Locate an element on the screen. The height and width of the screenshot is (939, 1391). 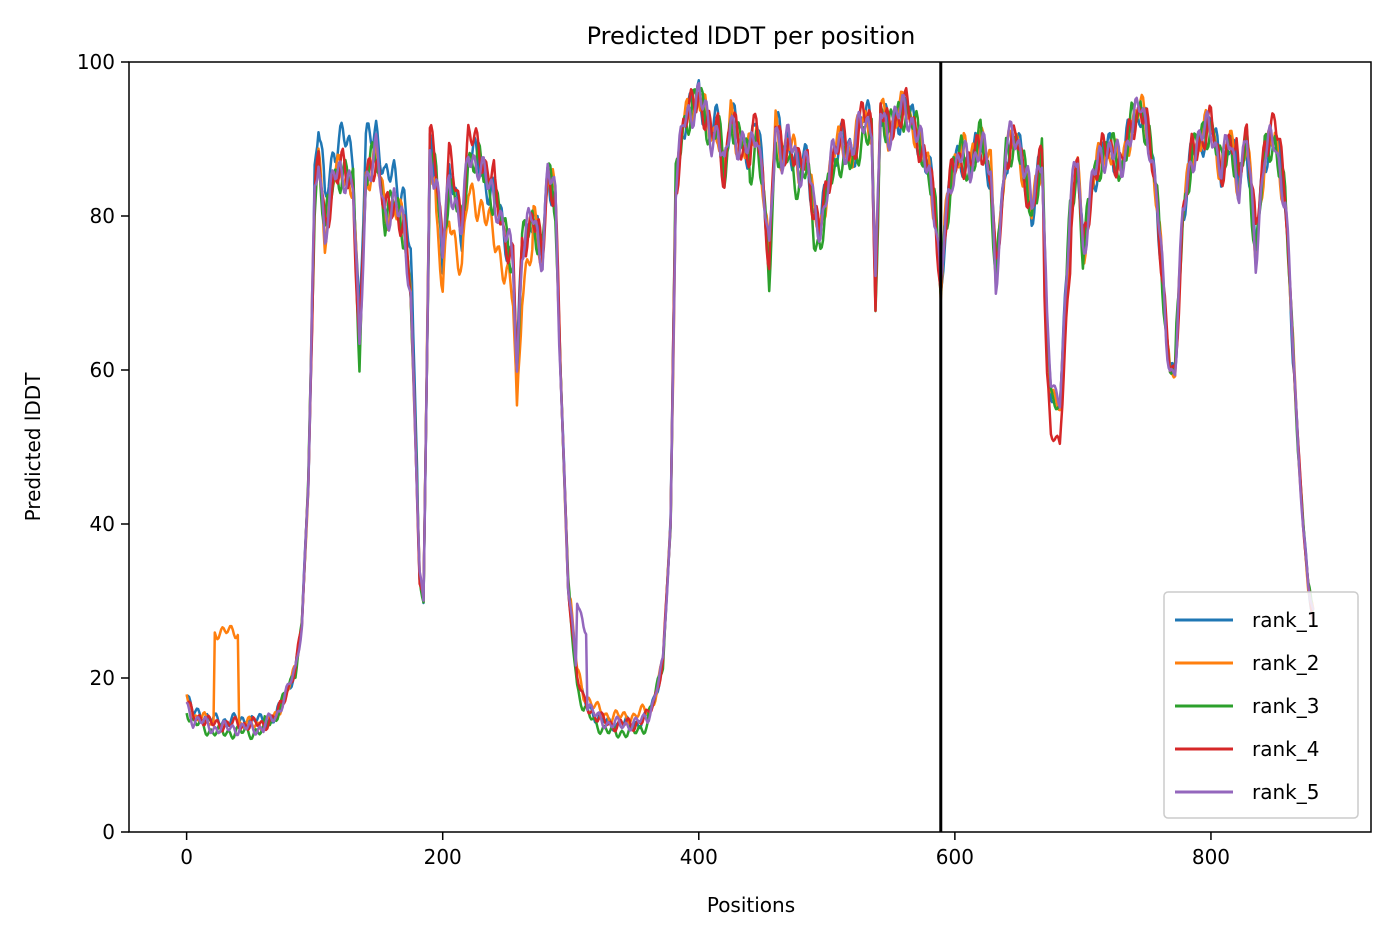
legend-box is located at coordinates (1261, 705).